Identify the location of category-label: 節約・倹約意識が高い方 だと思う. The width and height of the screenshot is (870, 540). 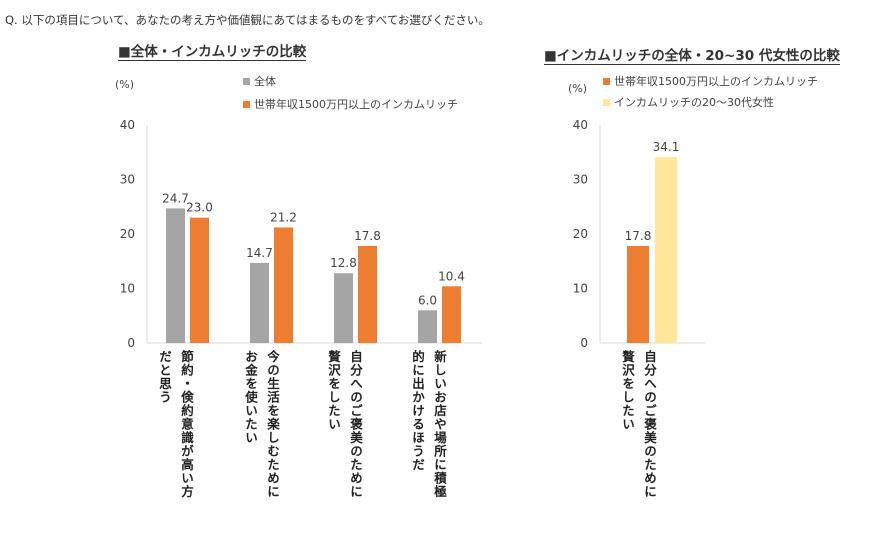
(175, 424).